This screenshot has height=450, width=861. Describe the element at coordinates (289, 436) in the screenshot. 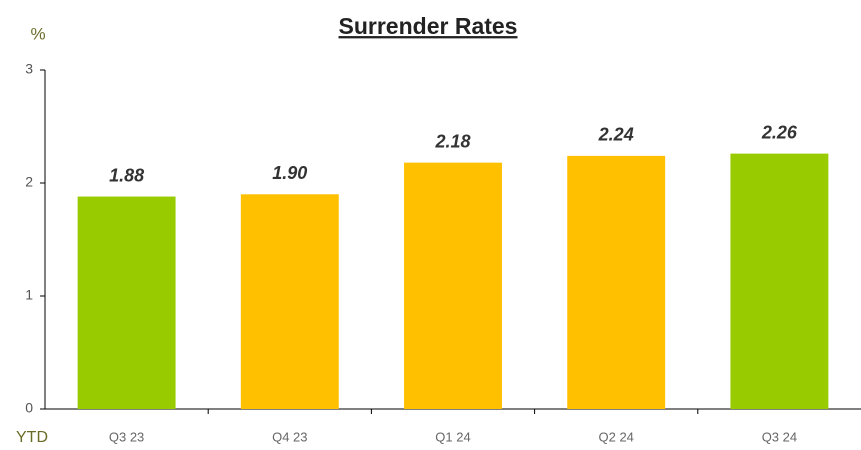

I see `x-tick-label: Q4 23` at that location.